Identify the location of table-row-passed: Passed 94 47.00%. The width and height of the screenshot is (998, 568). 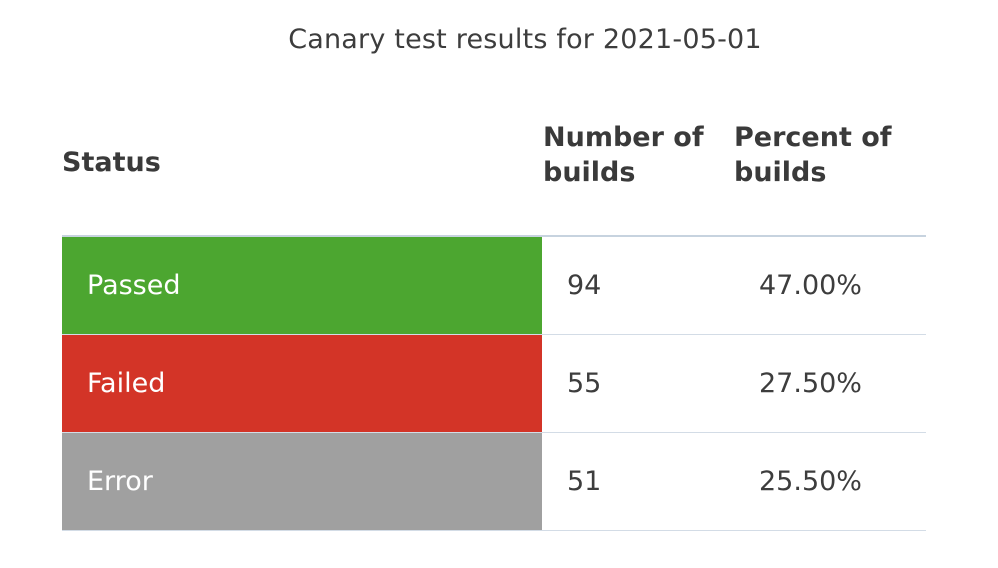
(494, 286).